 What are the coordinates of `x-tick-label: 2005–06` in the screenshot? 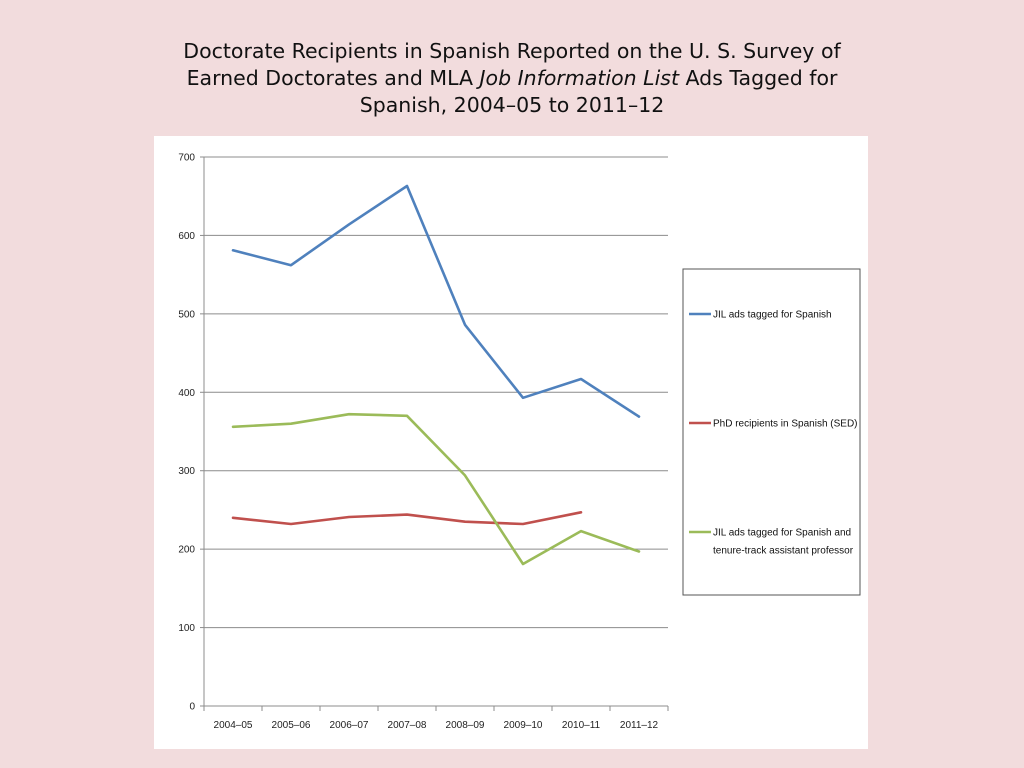 It's located at (291, 725).